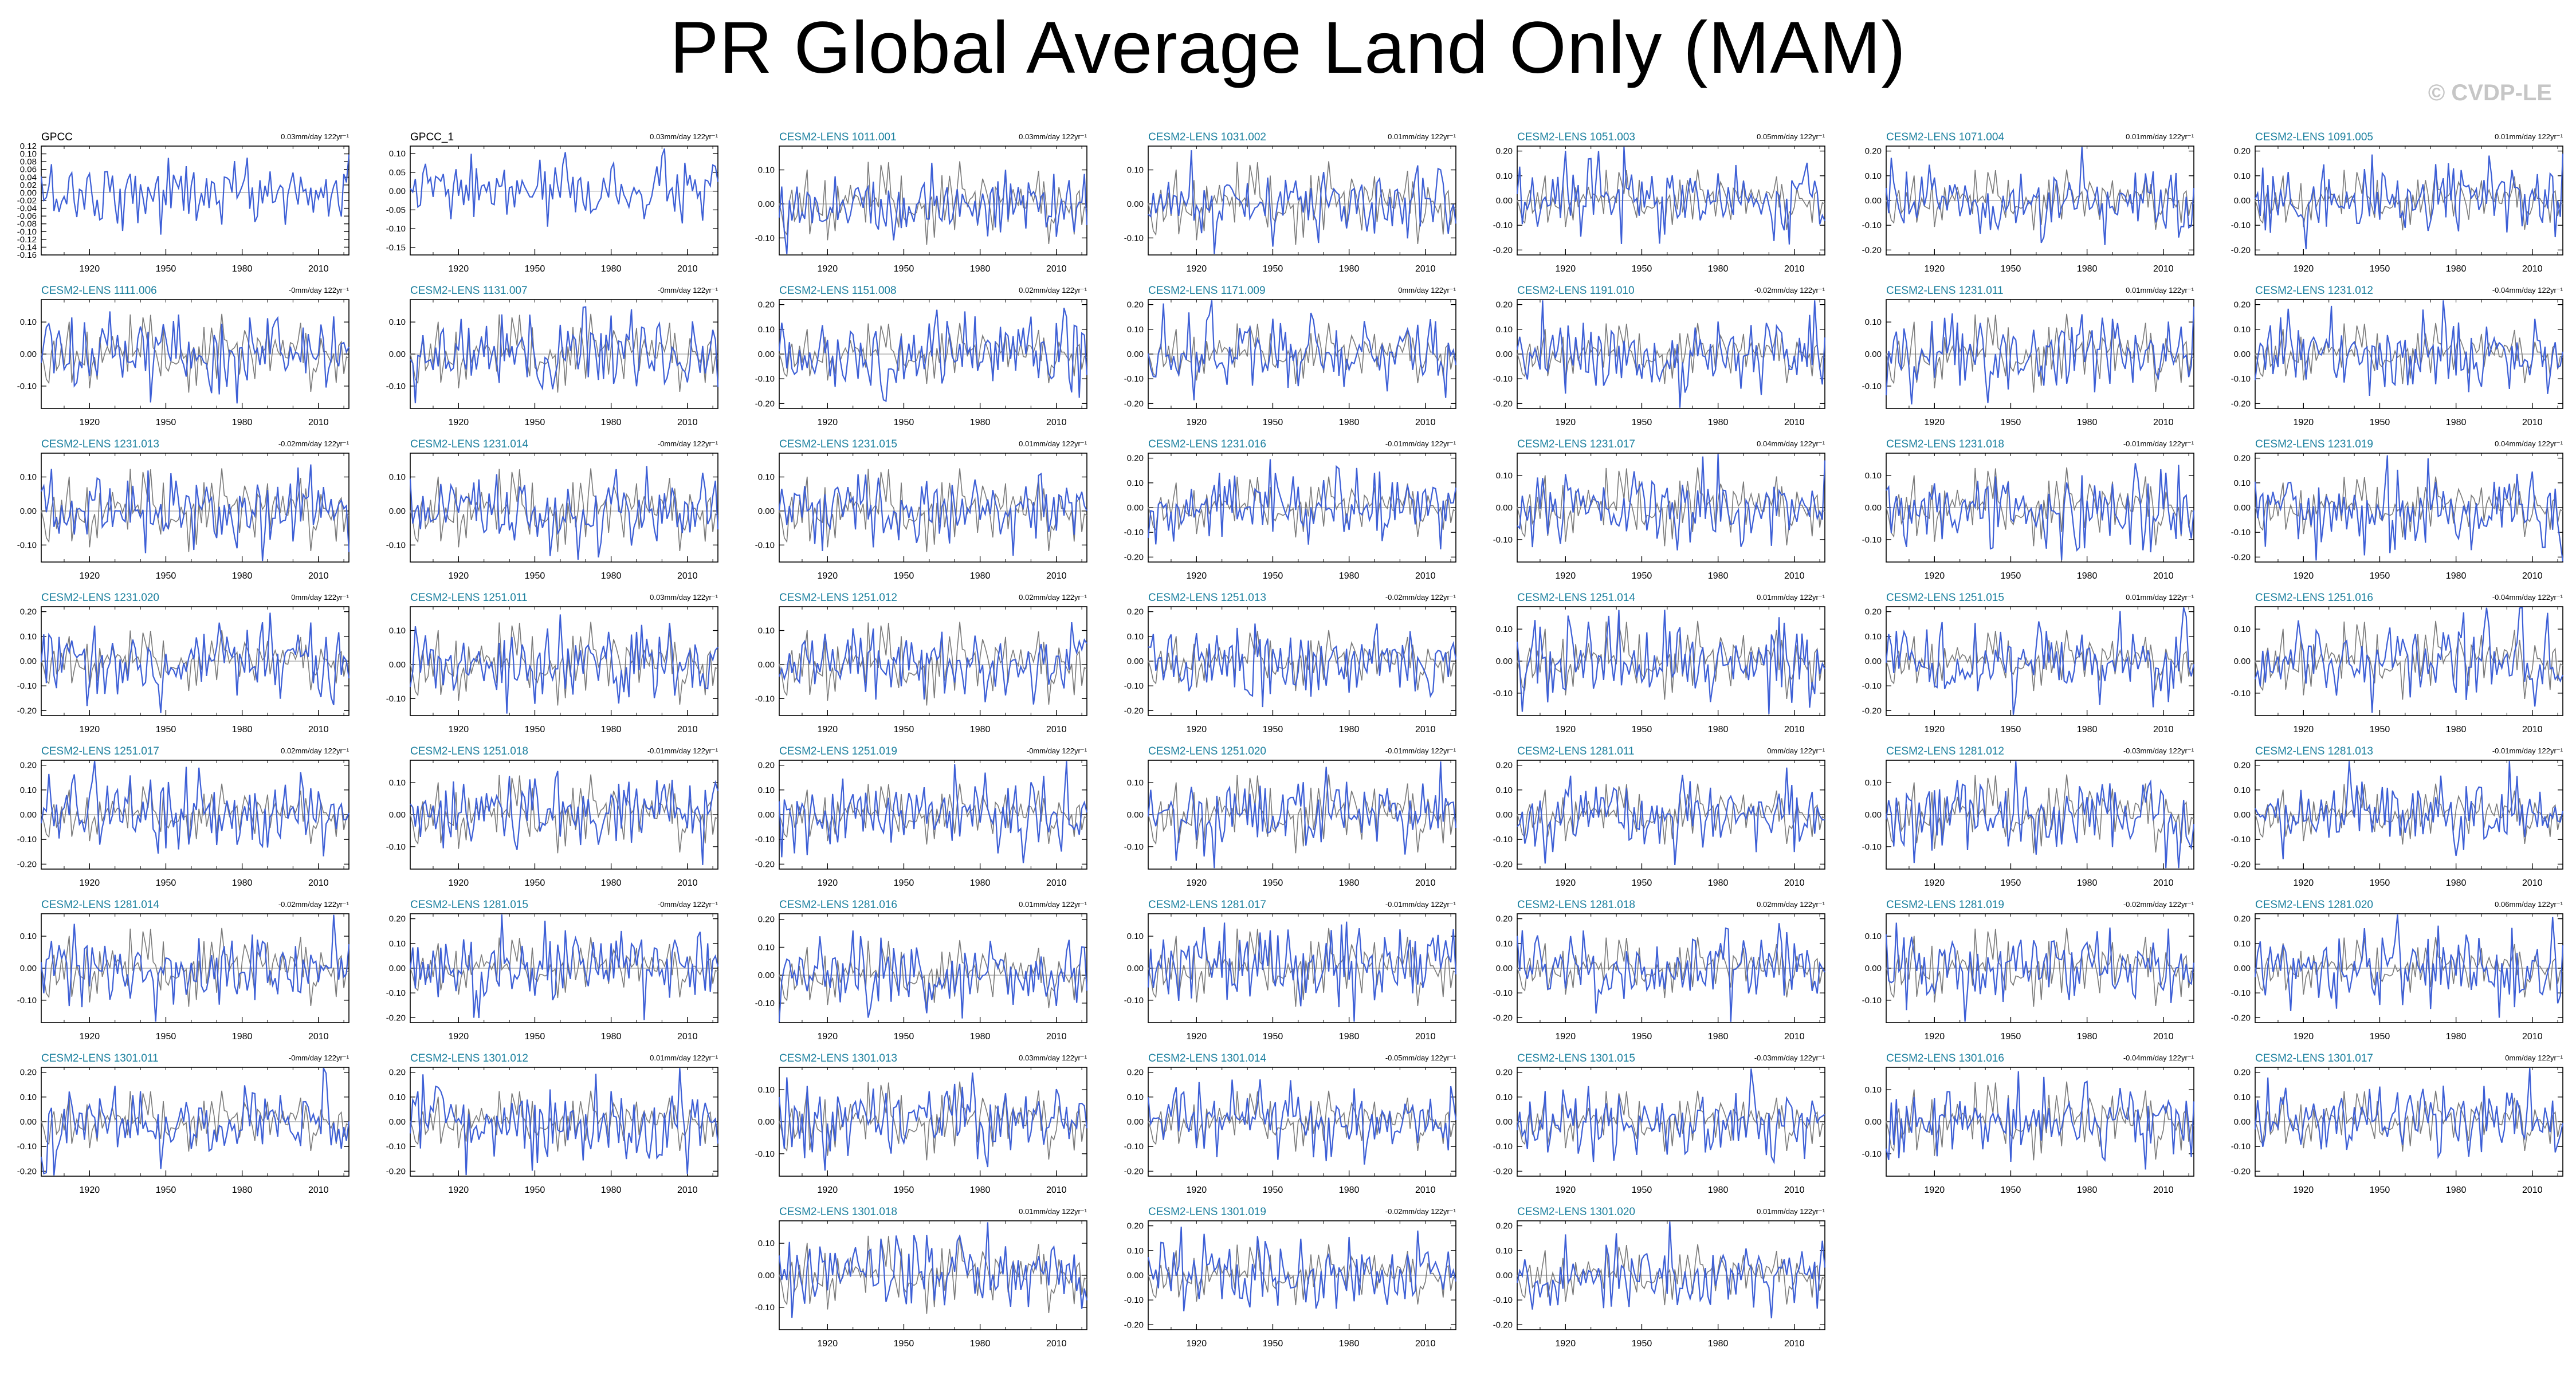  I want to click on trend-label: -0.01mm/day 122yr⁻¹, so click(1420, 750).